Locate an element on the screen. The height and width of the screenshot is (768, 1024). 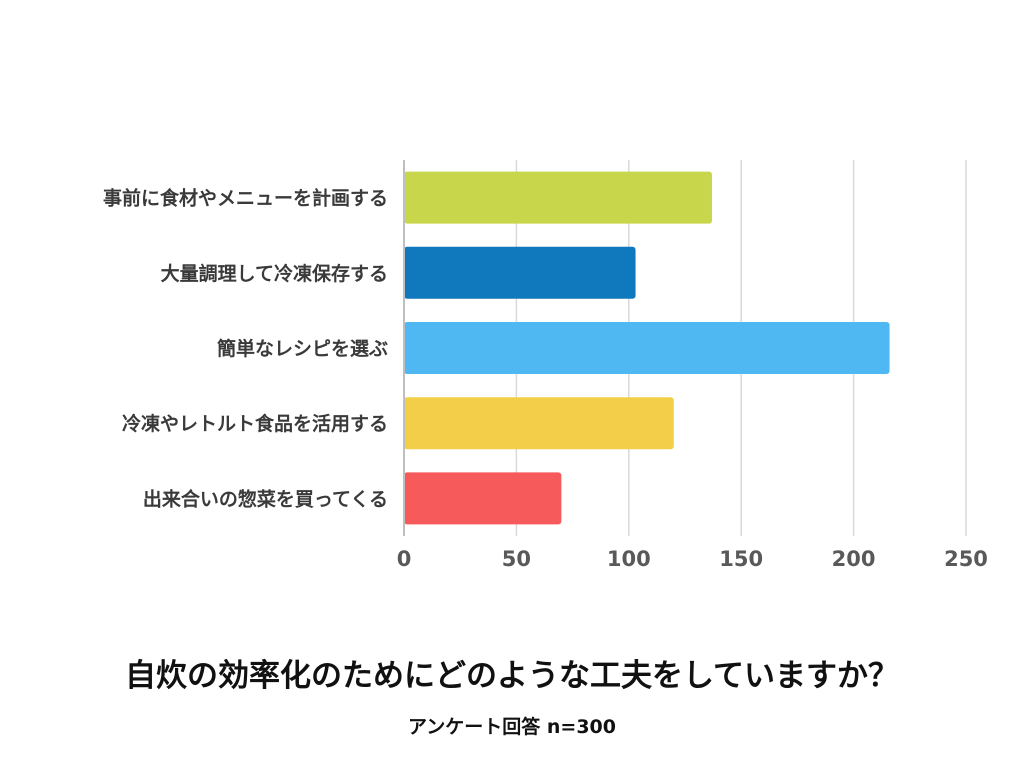
x-tick-label-250: 250 is located at coordinates (966, 559).